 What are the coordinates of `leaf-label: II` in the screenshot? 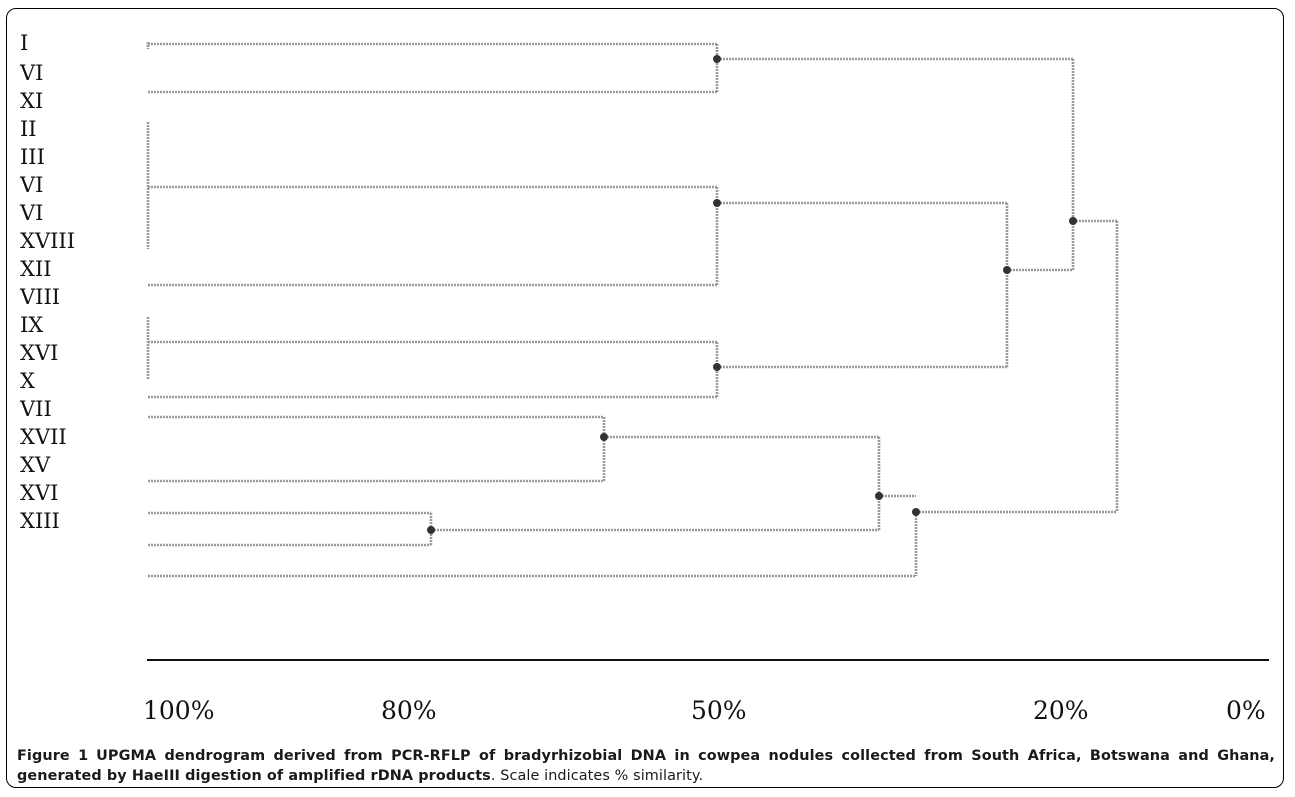 It's located at (28, 129).